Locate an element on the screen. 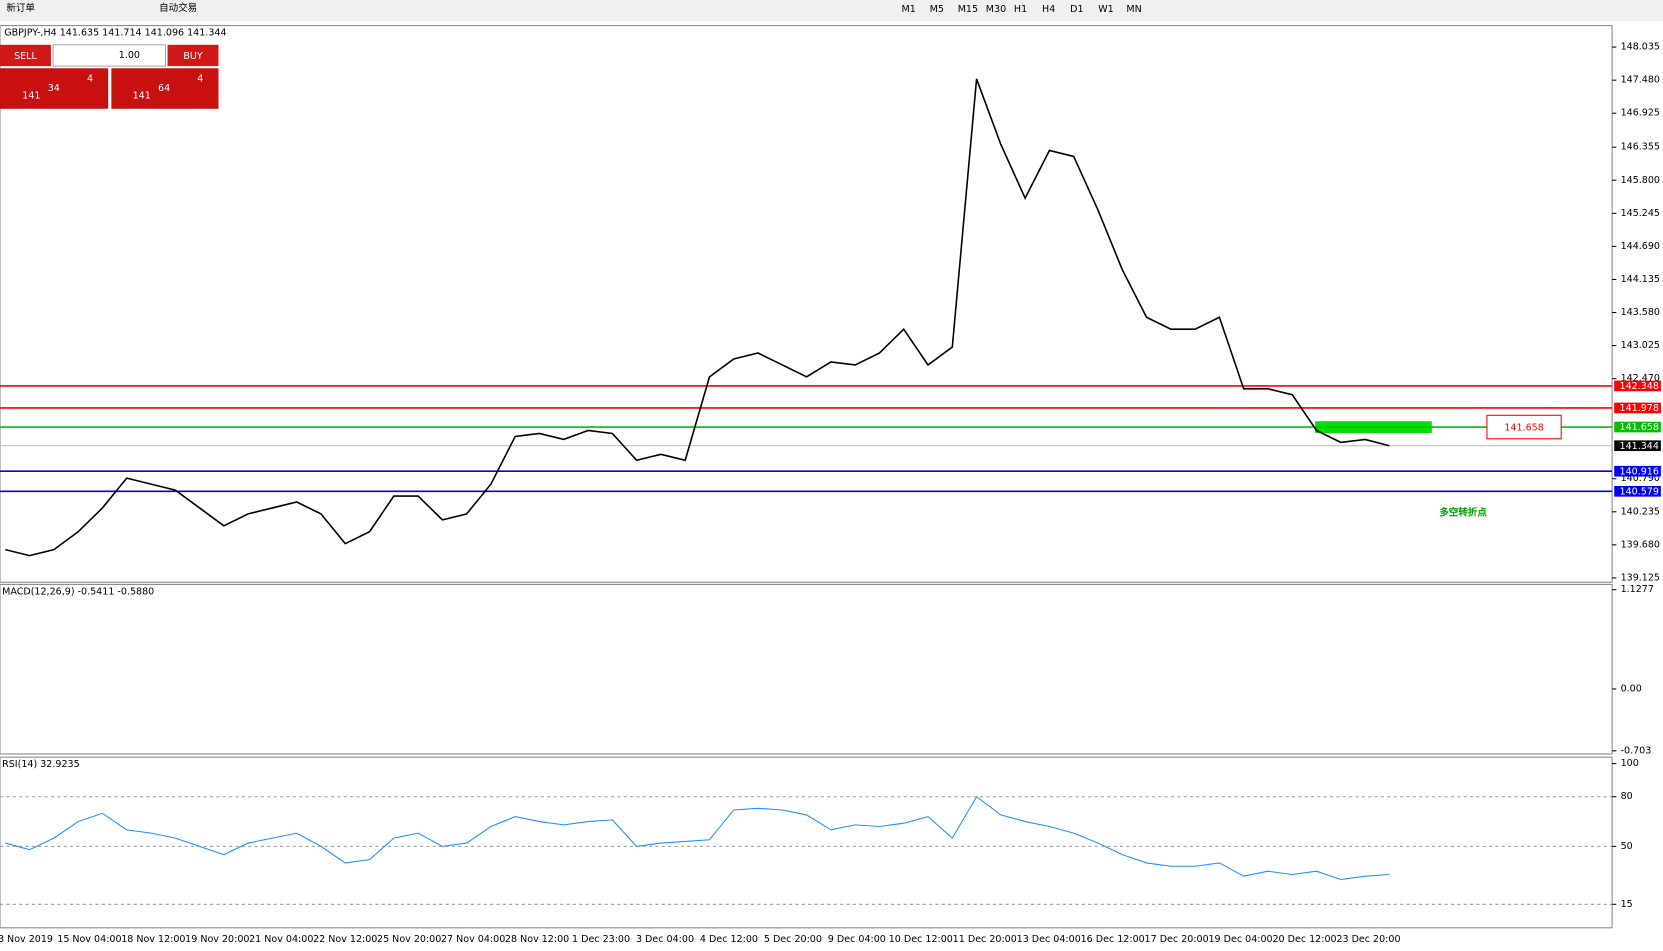  price-level-label: 141.658 is located at coordinates (1639, 427).